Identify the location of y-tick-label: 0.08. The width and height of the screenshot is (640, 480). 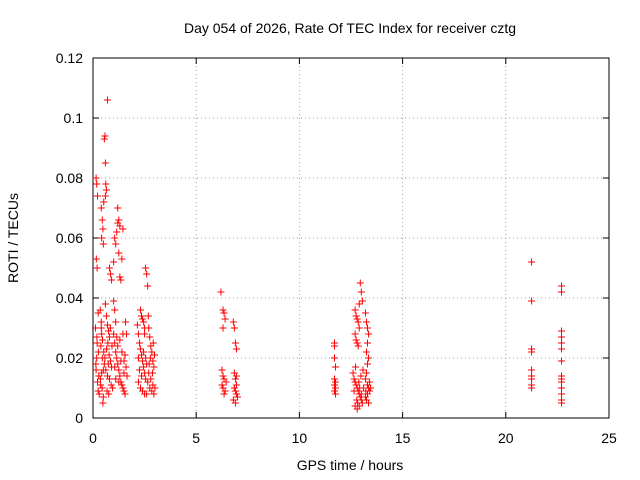
(69, 178).